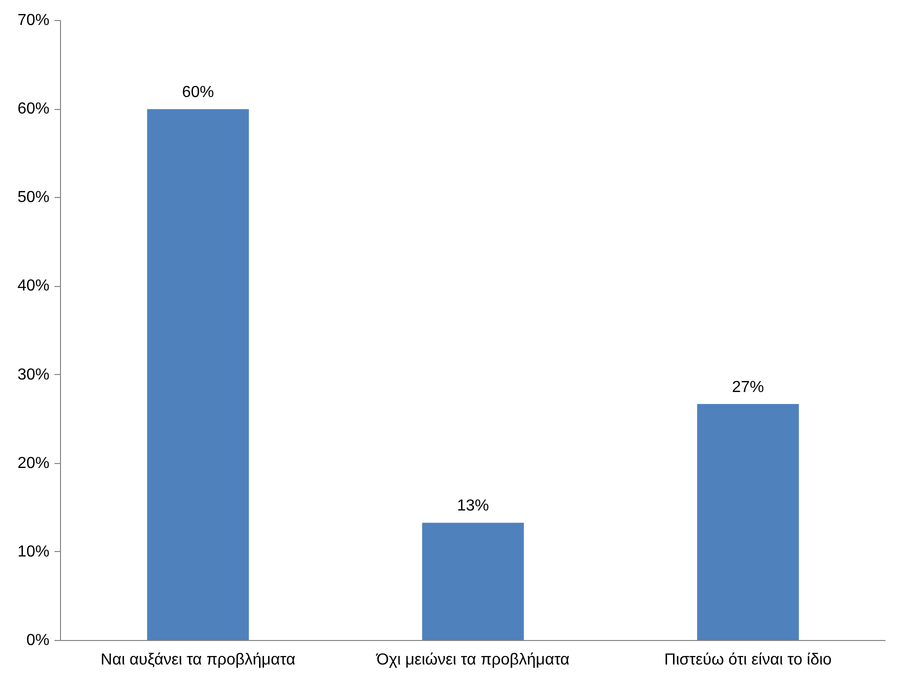 Image resolution: width=915 pixels, height=688 pixels. I want to click on data-label: 27%, so click(748, 387).